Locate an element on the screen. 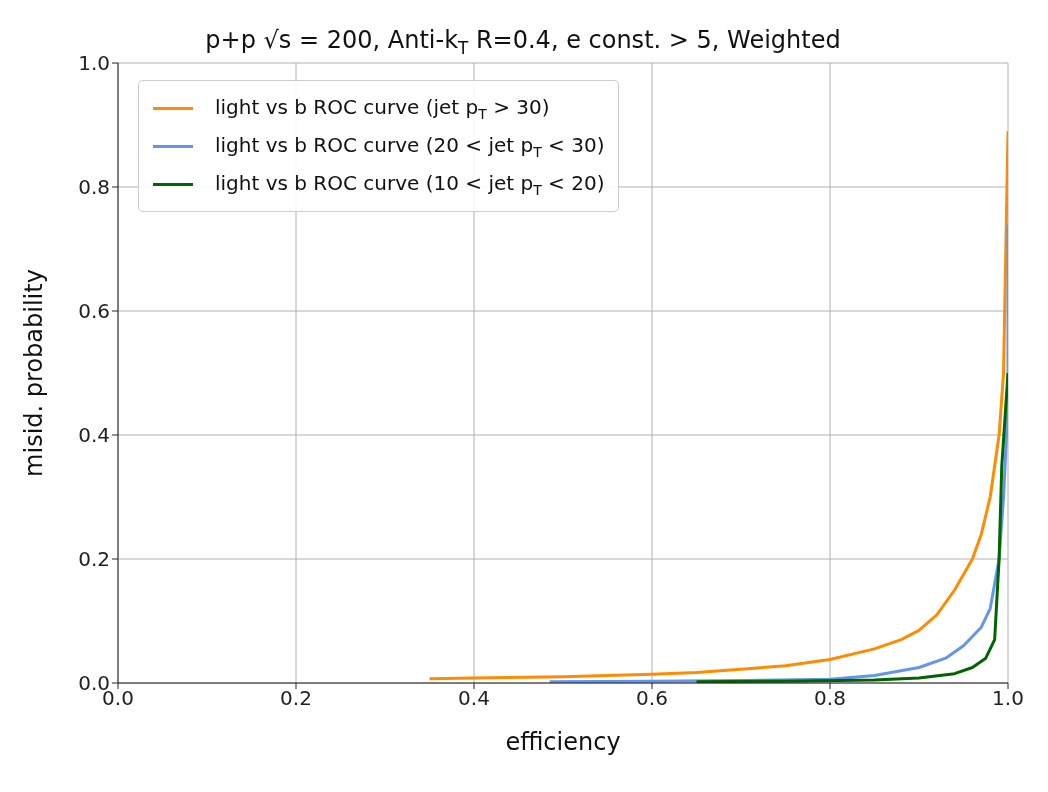  chart-title: p+p √s = 200, Anti-k$_{T}$ R=0.4, e const. > 5, Weighted is located at coordinates (523, 42).